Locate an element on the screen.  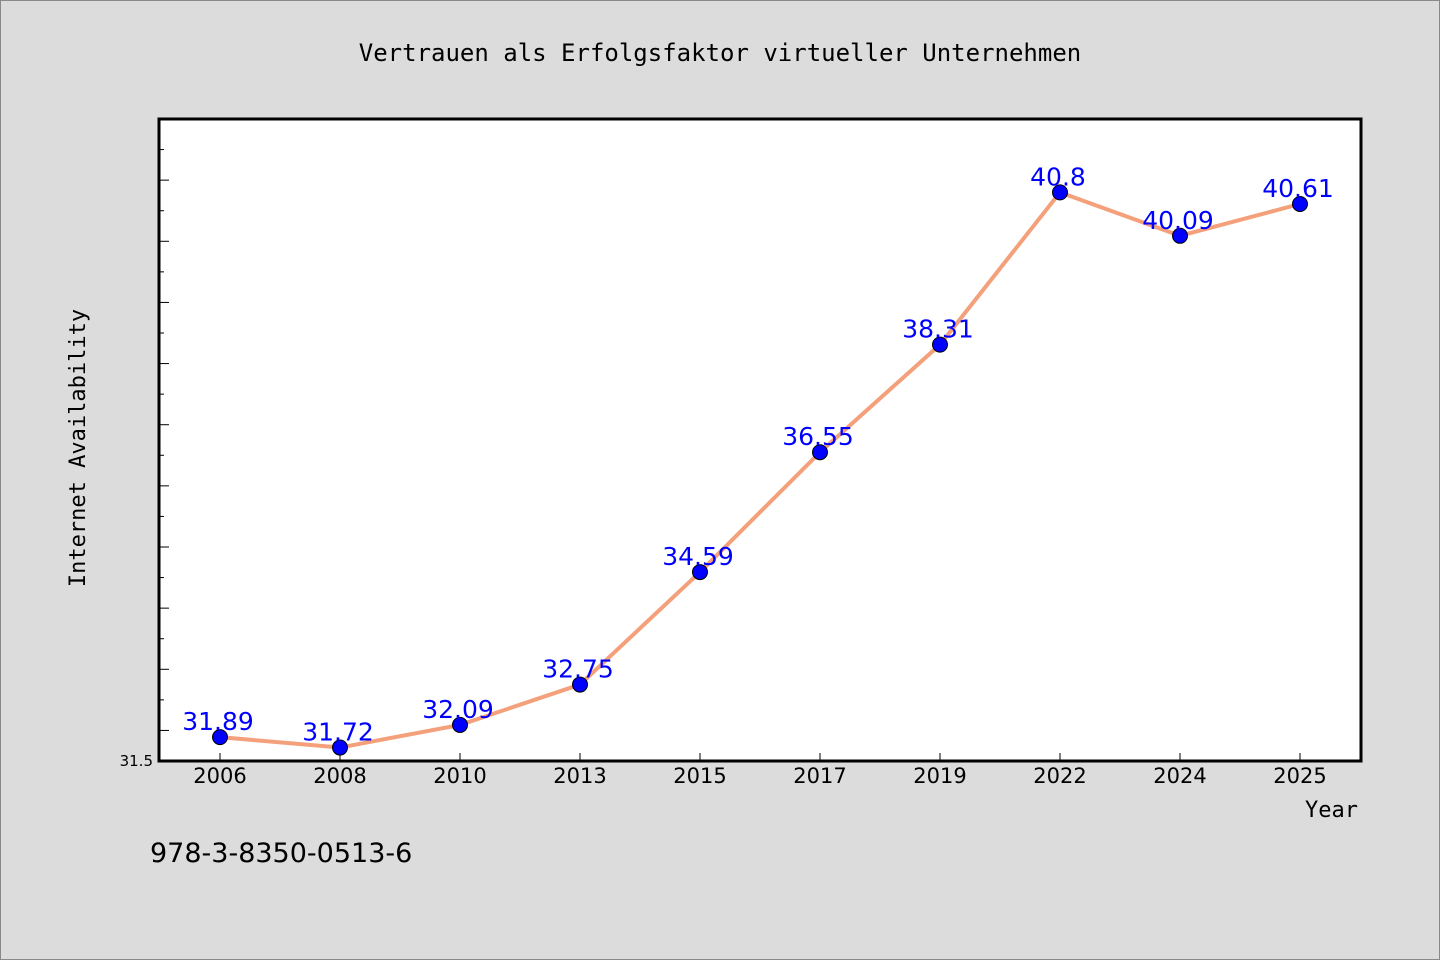
data-label: 40.09 is located at coordinates (1178, 220).